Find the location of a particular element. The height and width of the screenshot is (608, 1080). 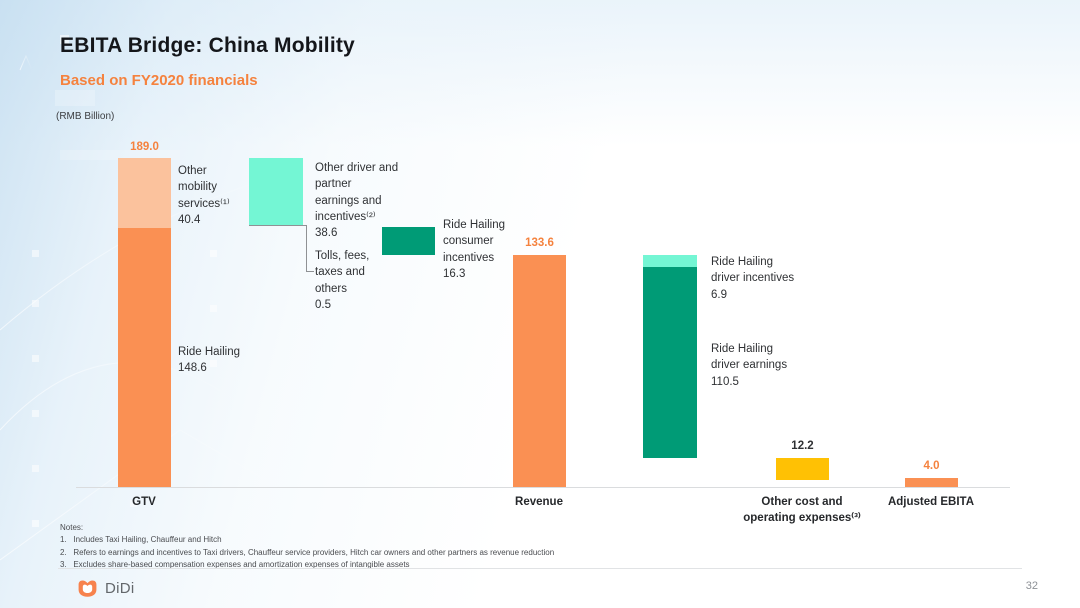

bar-revenue is located at coordinates (539, 371).